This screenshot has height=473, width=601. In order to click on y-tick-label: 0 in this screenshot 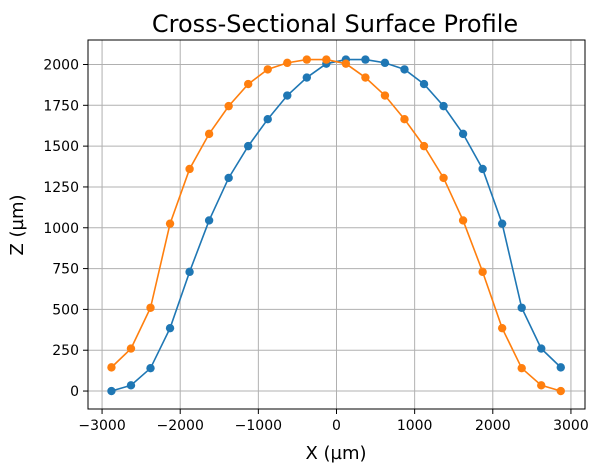, I will do `click(74, 392)`.